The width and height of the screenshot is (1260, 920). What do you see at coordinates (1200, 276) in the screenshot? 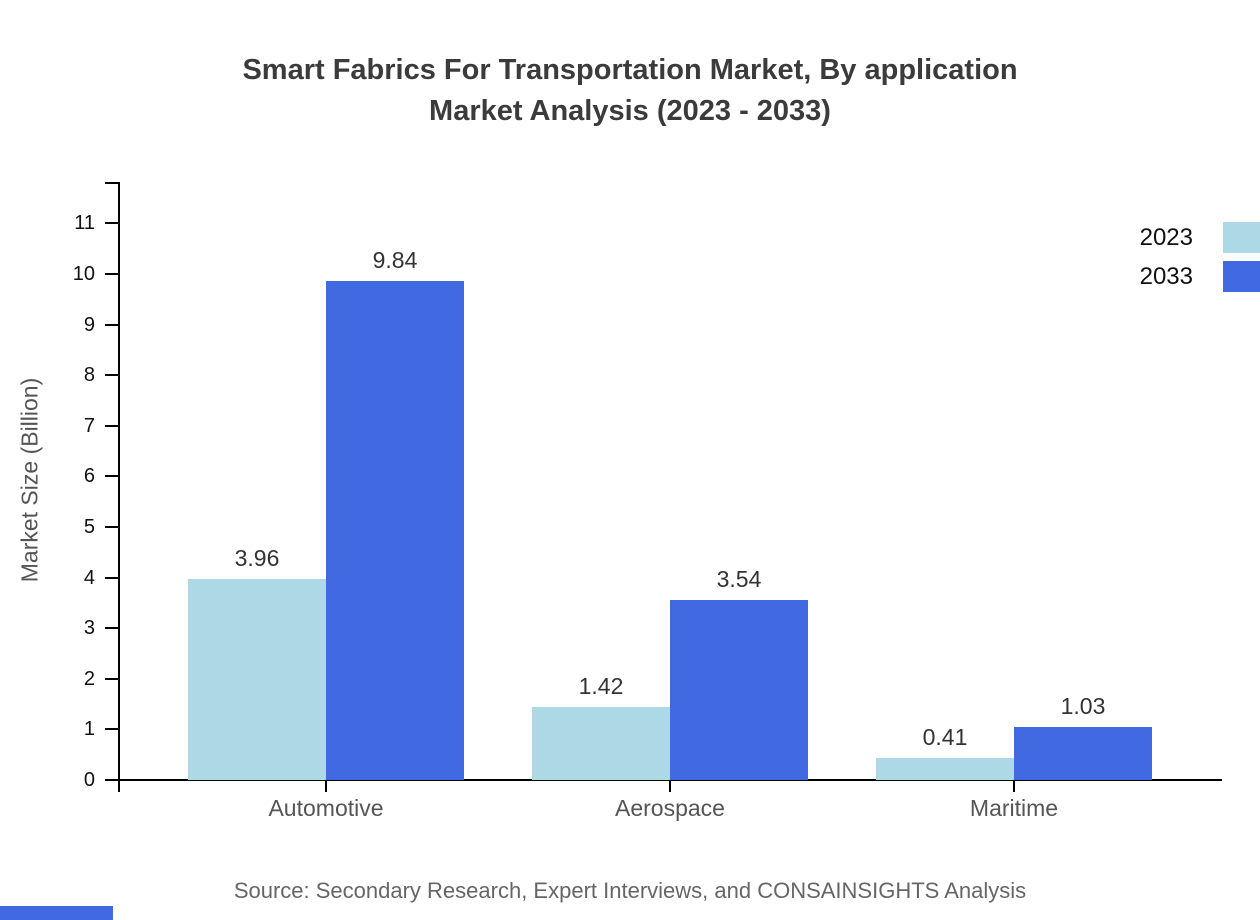
I see `legend-item-2033: 2033` at bounding box center [1200, 276].